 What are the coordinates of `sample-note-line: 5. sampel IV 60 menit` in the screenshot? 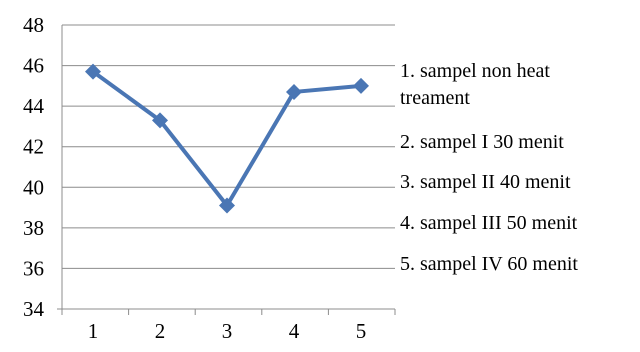 It's located at (489, 264).